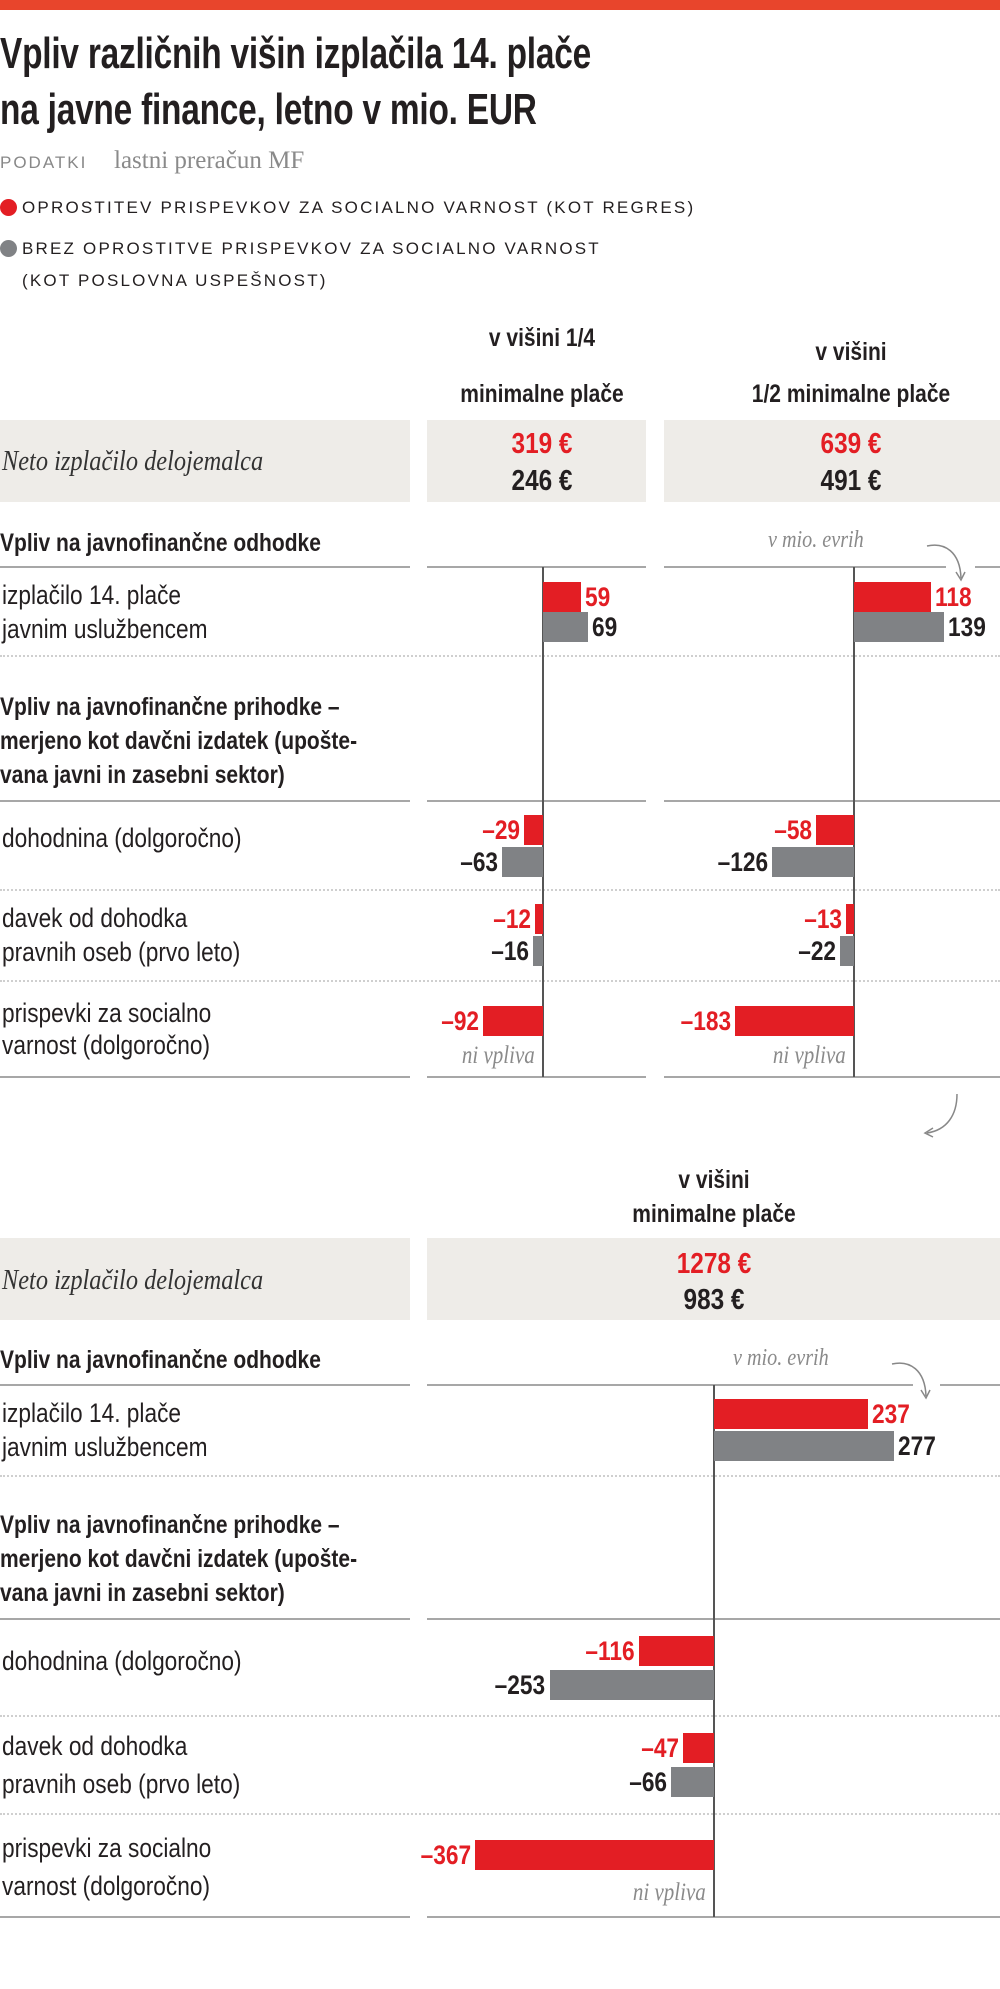 This screenshot has height=1989, width=1000. Describe the element at coordinates (851, 481) in the screenshot. I see `net-payout-half-grey: 491 €` at that location.